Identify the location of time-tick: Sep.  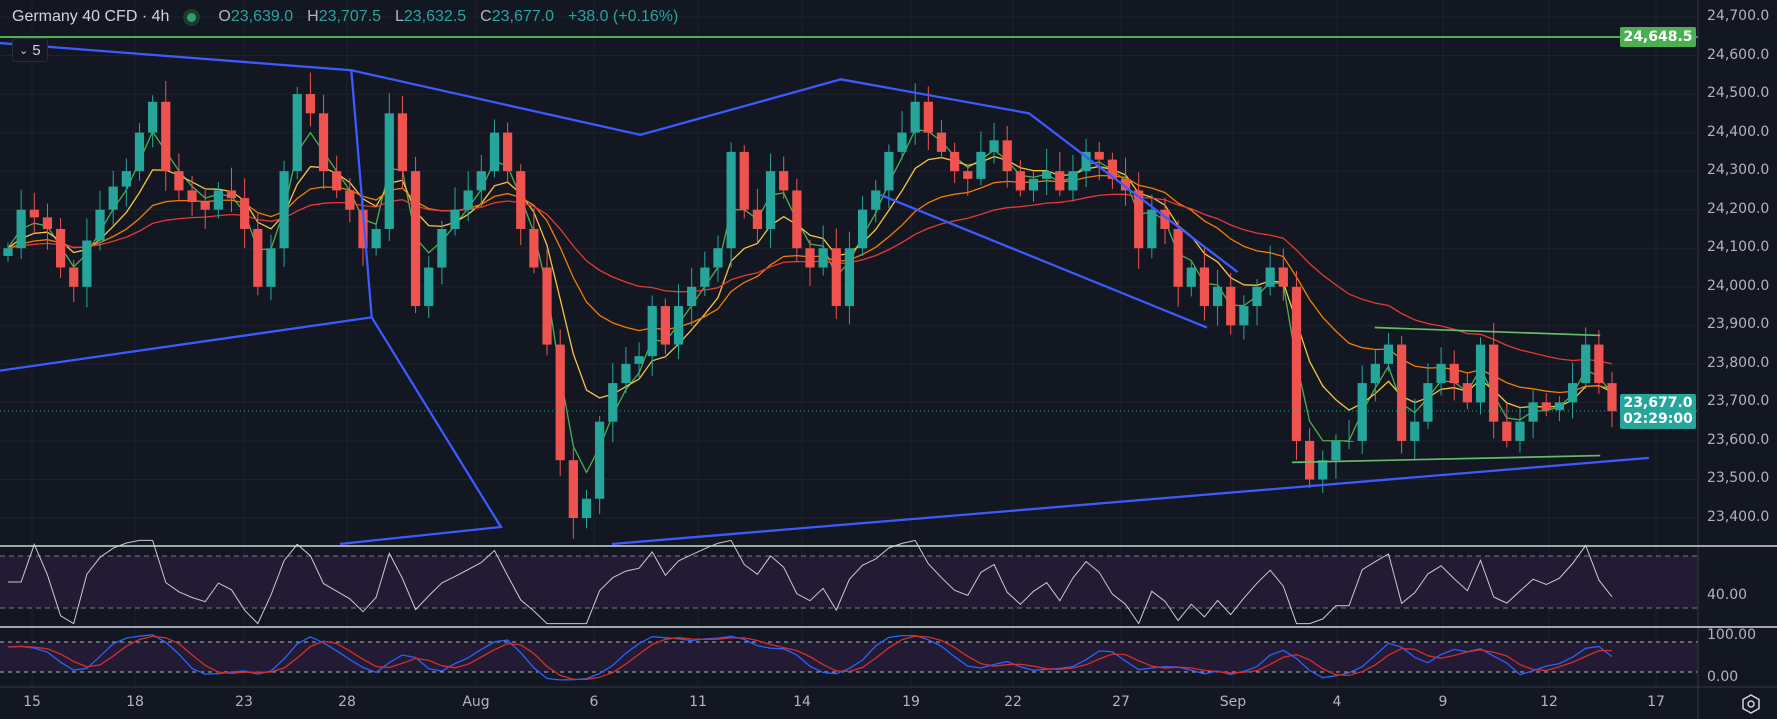
(1233, 702).